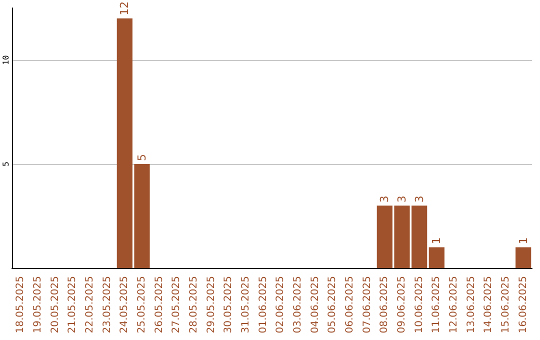  I want to click on x-tick-label: 22.05.2025, so click(90, 305).